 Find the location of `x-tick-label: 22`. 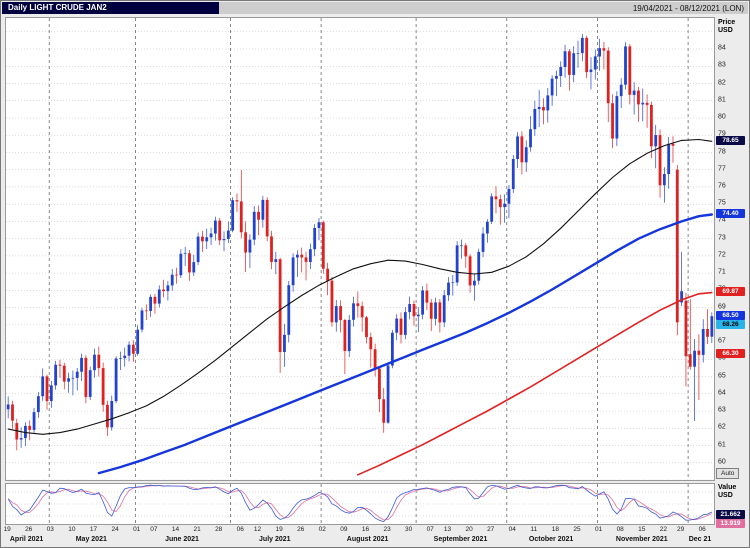

x-tick-label: 22 is located at coordinates (663, 529).